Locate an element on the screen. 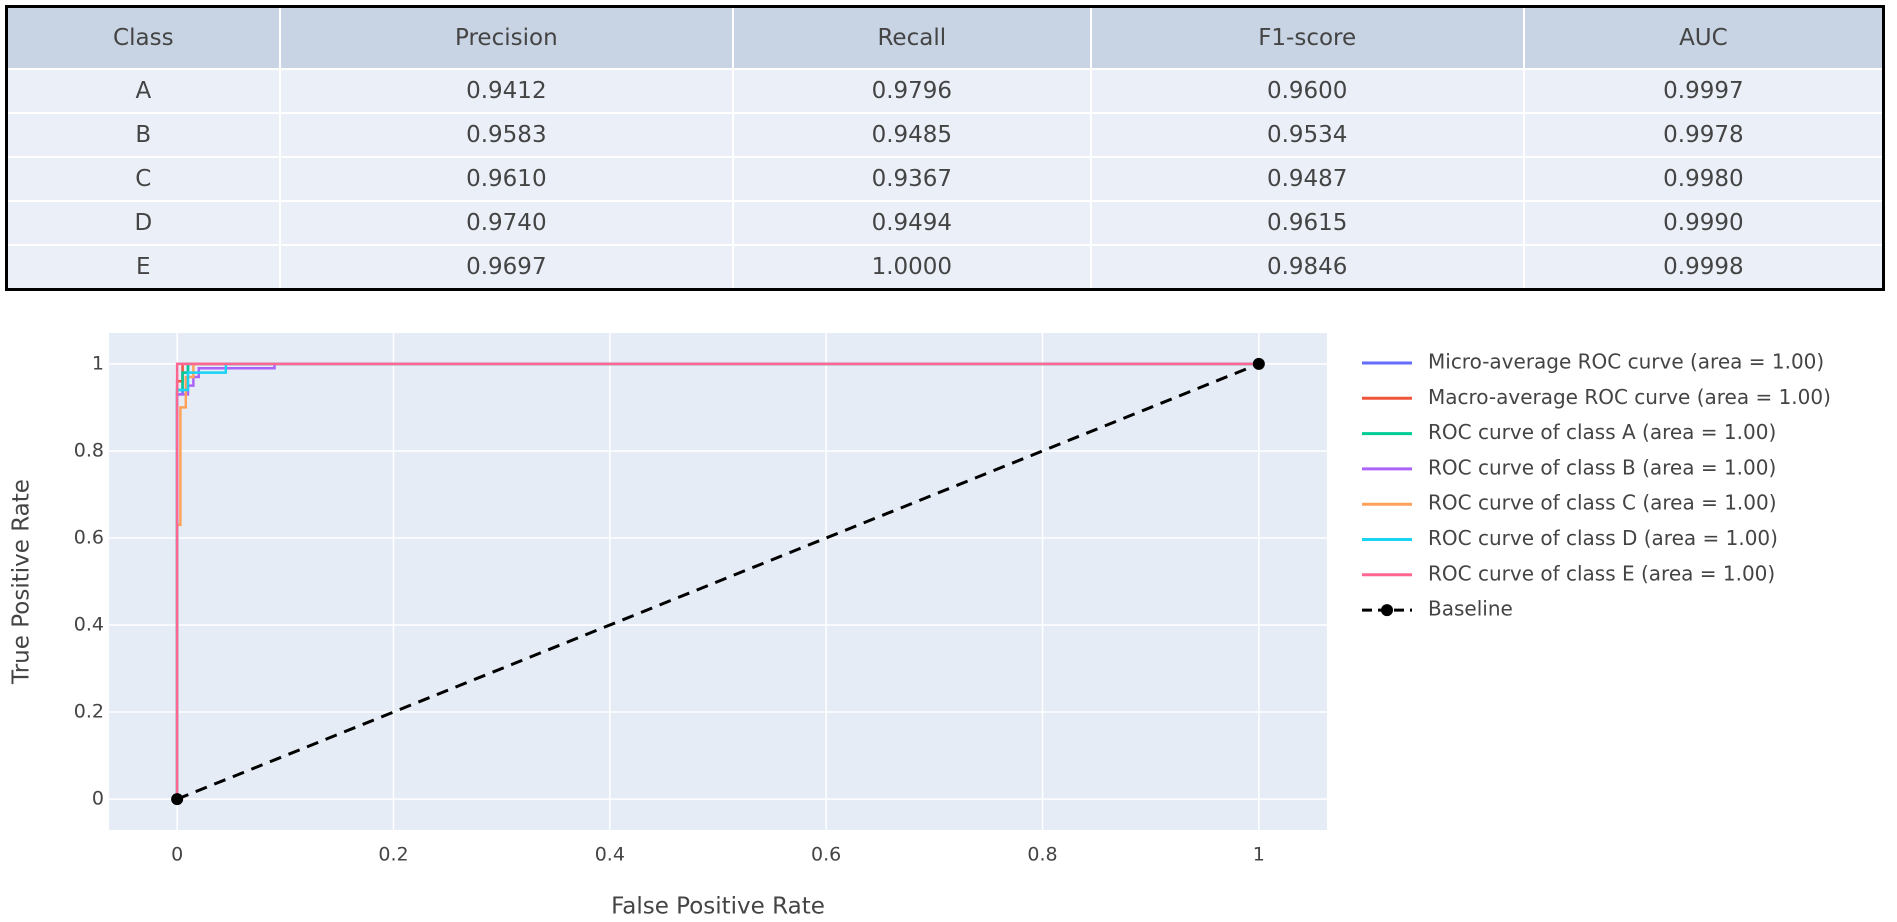 The width and height of the screenshot is (1897, 922). table-cell: 0.9600 is located at coordinates (1307, 91).